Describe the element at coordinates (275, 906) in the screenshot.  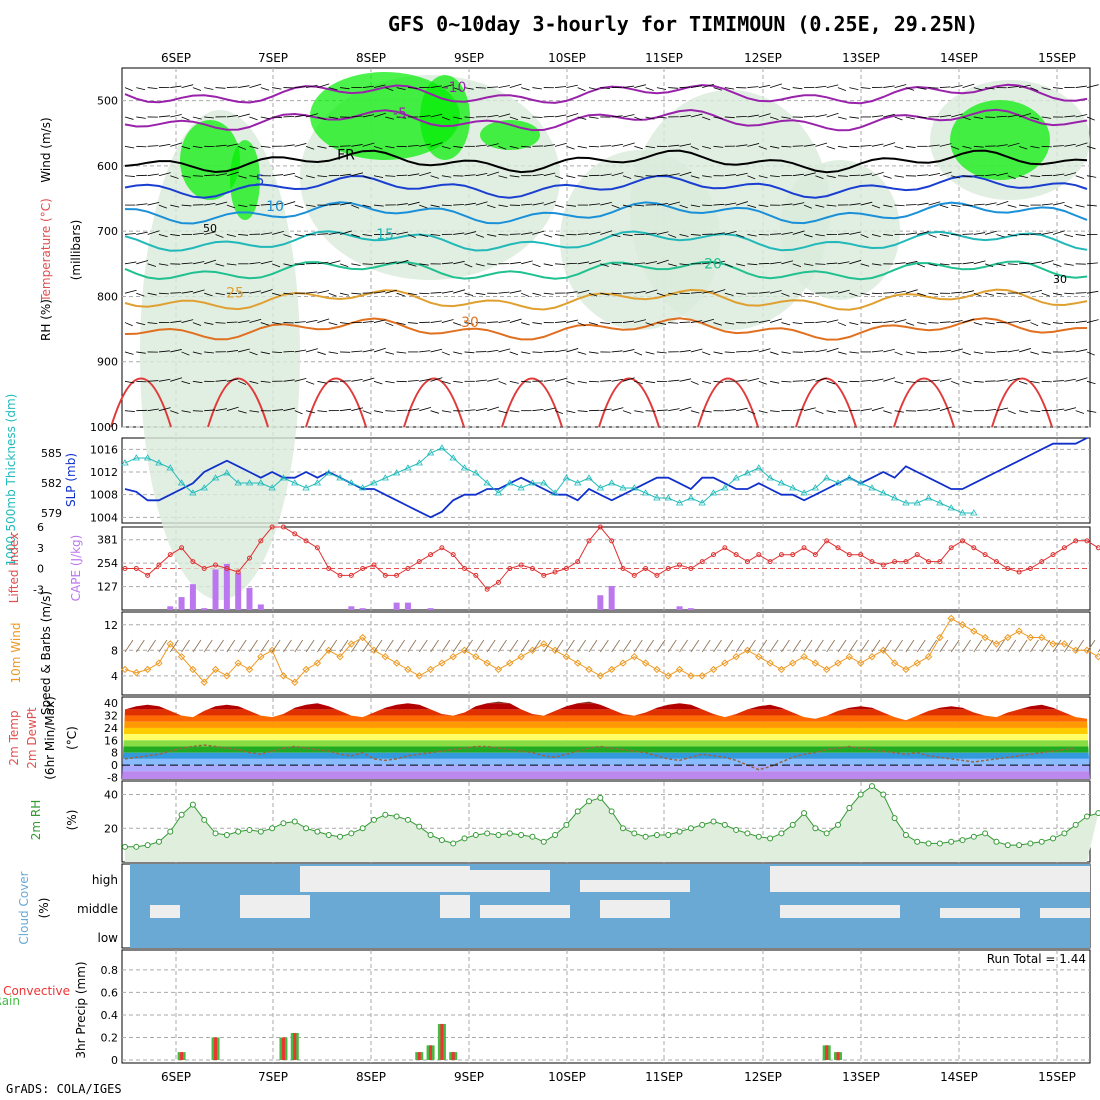
I see `cloud-gap` at that location.